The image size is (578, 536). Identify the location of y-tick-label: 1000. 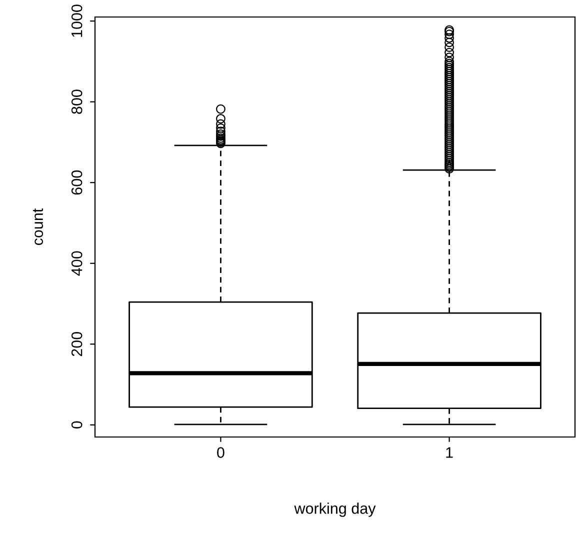
(76, 20).